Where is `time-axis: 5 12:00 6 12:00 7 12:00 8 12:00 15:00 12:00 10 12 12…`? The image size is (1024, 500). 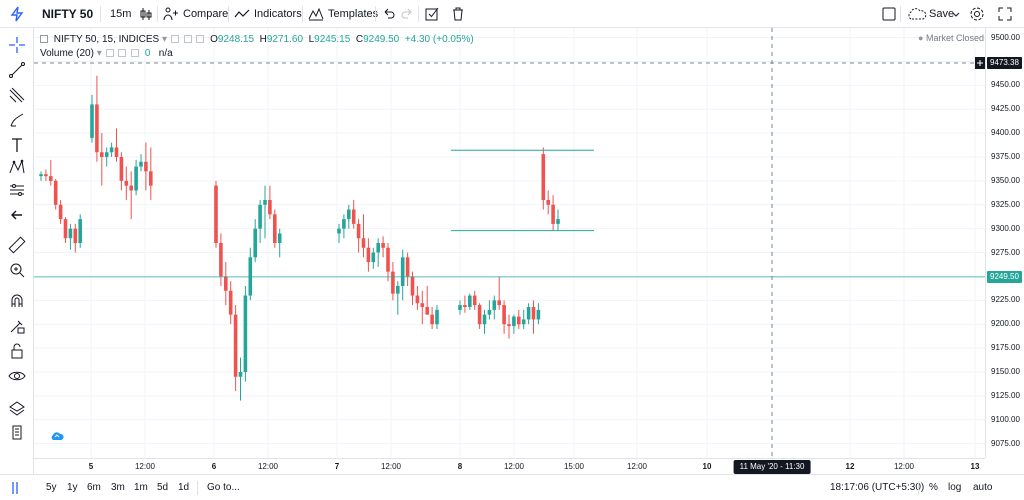 time-axis: 5 12:00 6 12:00 7 12:00 8 12:00 15:00 12:00 10 12 12… is located at coordinates (509, 466).